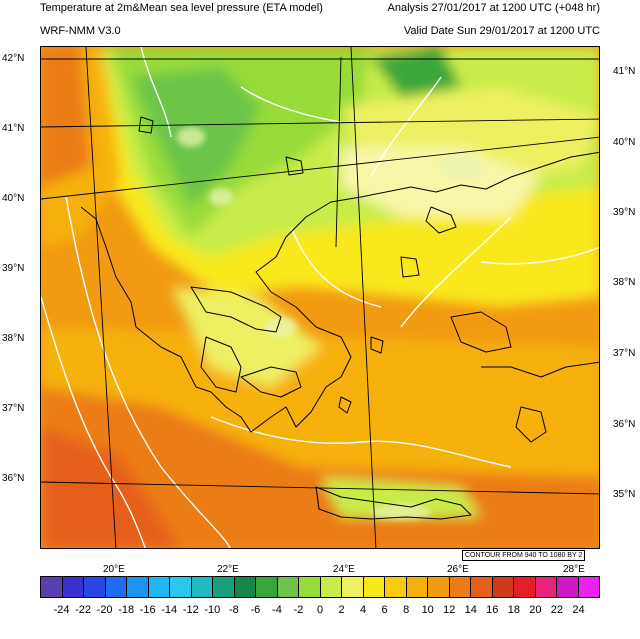 This screenshot has width=640, height=639. Describe the element at coordinates (277, 610) in the screenshot. I see `colorbar-label: -4` at that location.